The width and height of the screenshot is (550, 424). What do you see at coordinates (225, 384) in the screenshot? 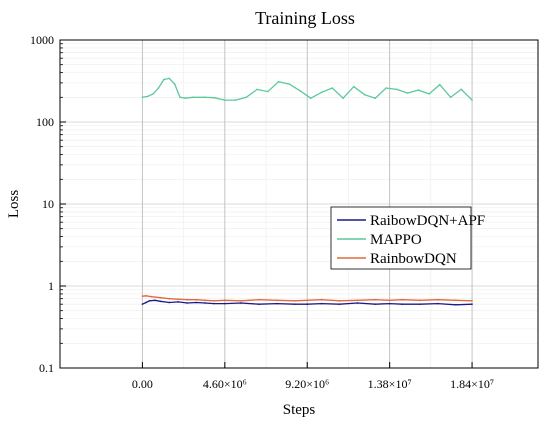
I see `x-tick-label: 4.60×10⁶` at bounding box center [225, 384].